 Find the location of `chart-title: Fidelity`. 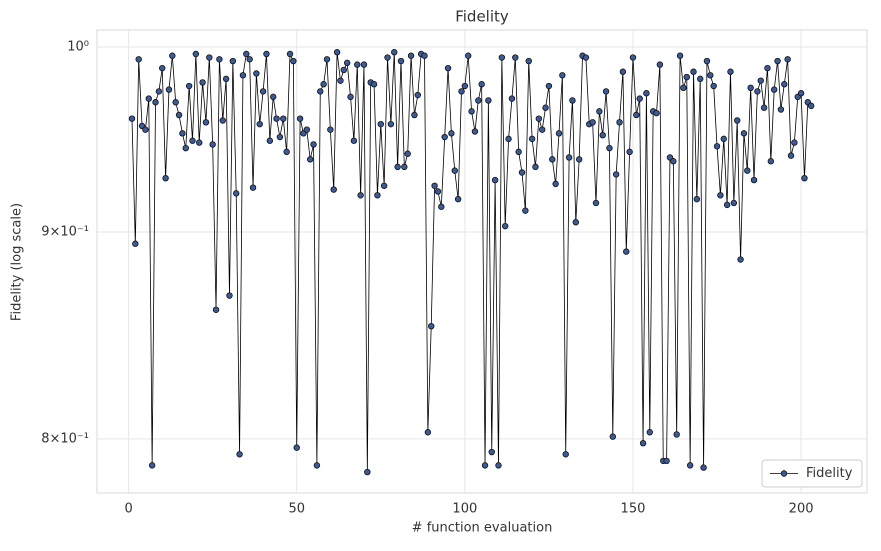

chart-title: Fidelity is located at coordinates (482, 17).